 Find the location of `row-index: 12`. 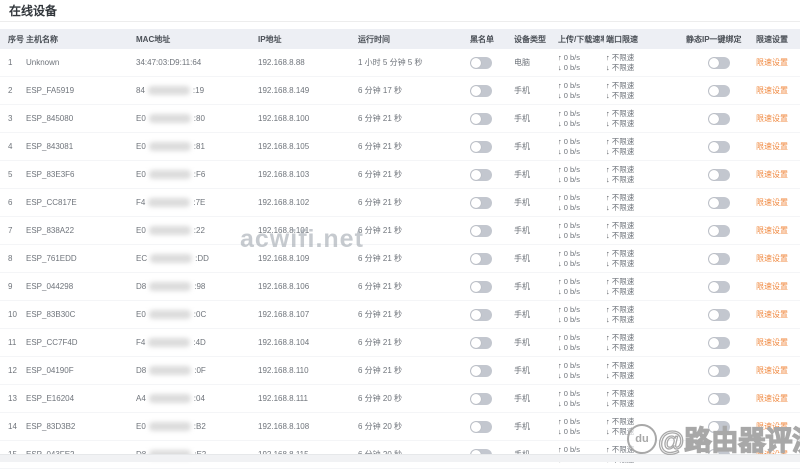

row-index: 12 is located at coordinates (12, 370).